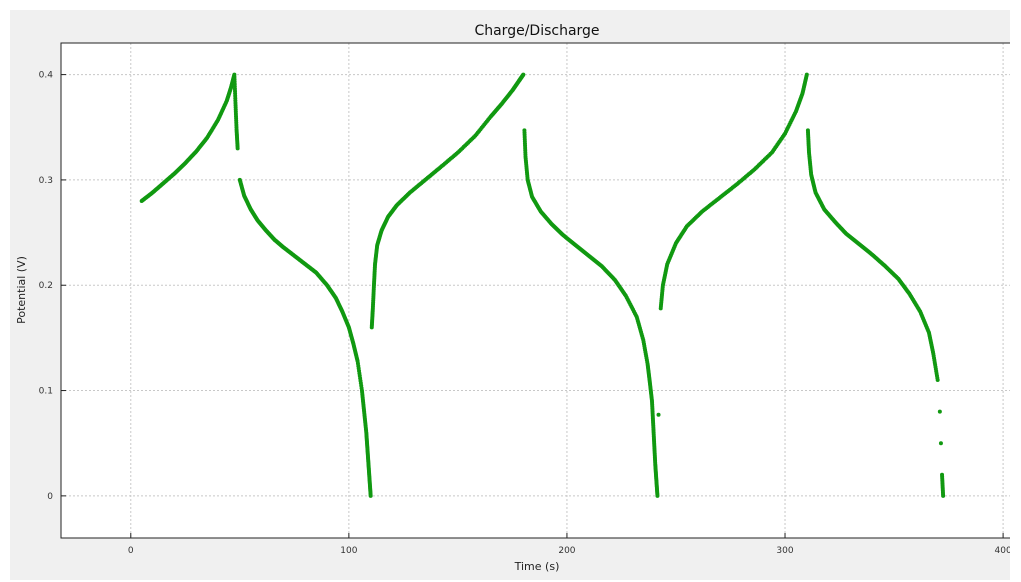 The height and width of the screenshot is (582, 1021). I want to click on y-tick-label: 0.3, so click(46, 181).